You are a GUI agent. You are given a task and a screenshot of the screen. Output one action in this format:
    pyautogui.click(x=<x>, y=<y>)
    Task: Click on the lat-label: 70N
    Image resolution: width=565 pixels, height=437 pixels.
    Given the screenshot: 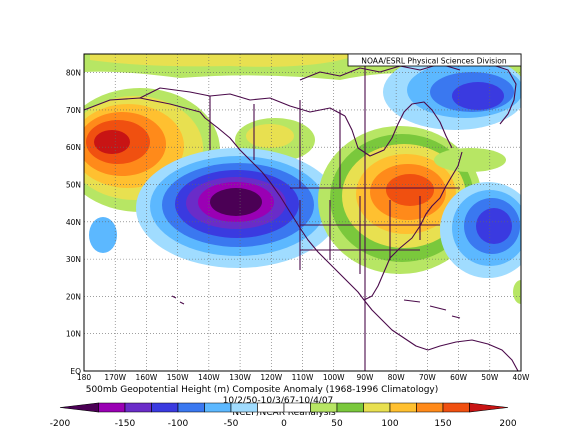 What is the action you would take?
    pyautogui.click(x=73, y=110)
    